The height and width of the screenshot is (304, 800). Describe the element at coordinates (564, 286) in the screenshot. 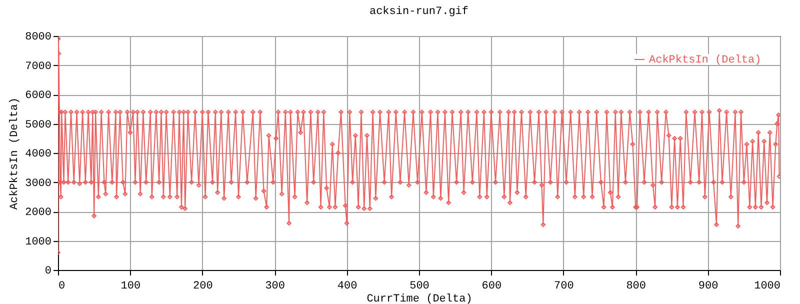

I see `x-tick-label: 700` at that location.